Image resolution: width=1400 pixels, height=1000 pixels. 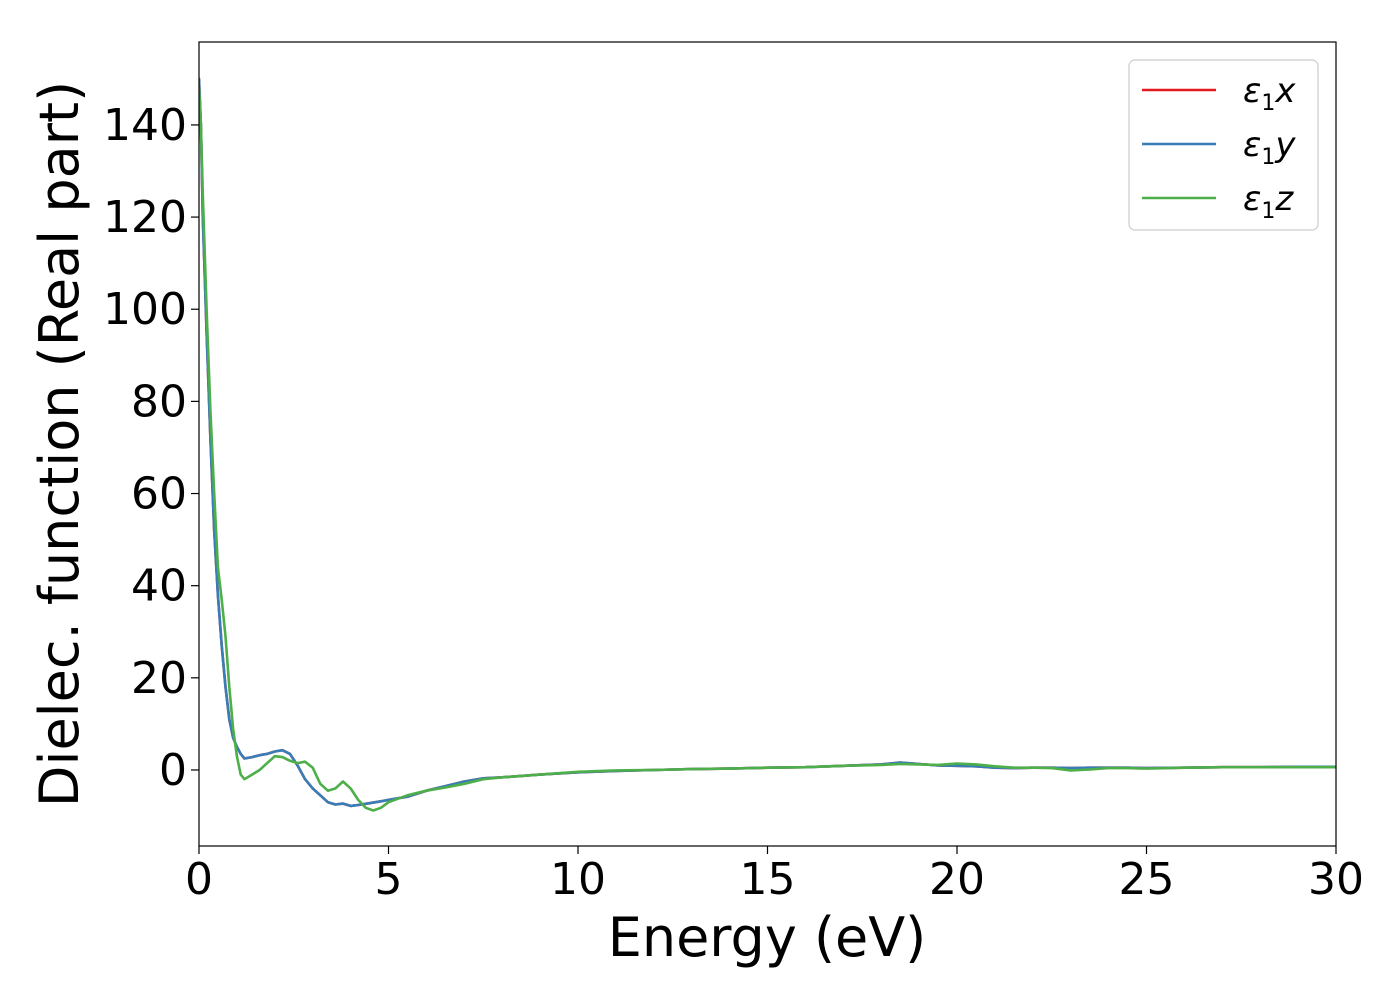 What do you see at coordinates (389, 879) in the screenshot?
I see `x-tick-label: 5` at bounding box center [389, 879].